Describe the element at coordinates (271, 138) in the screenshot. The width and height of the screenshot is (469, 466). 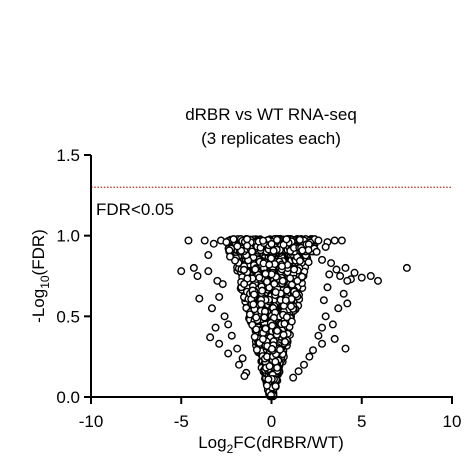
I see `chart-subtitle: (3 replicates each)` at that location.